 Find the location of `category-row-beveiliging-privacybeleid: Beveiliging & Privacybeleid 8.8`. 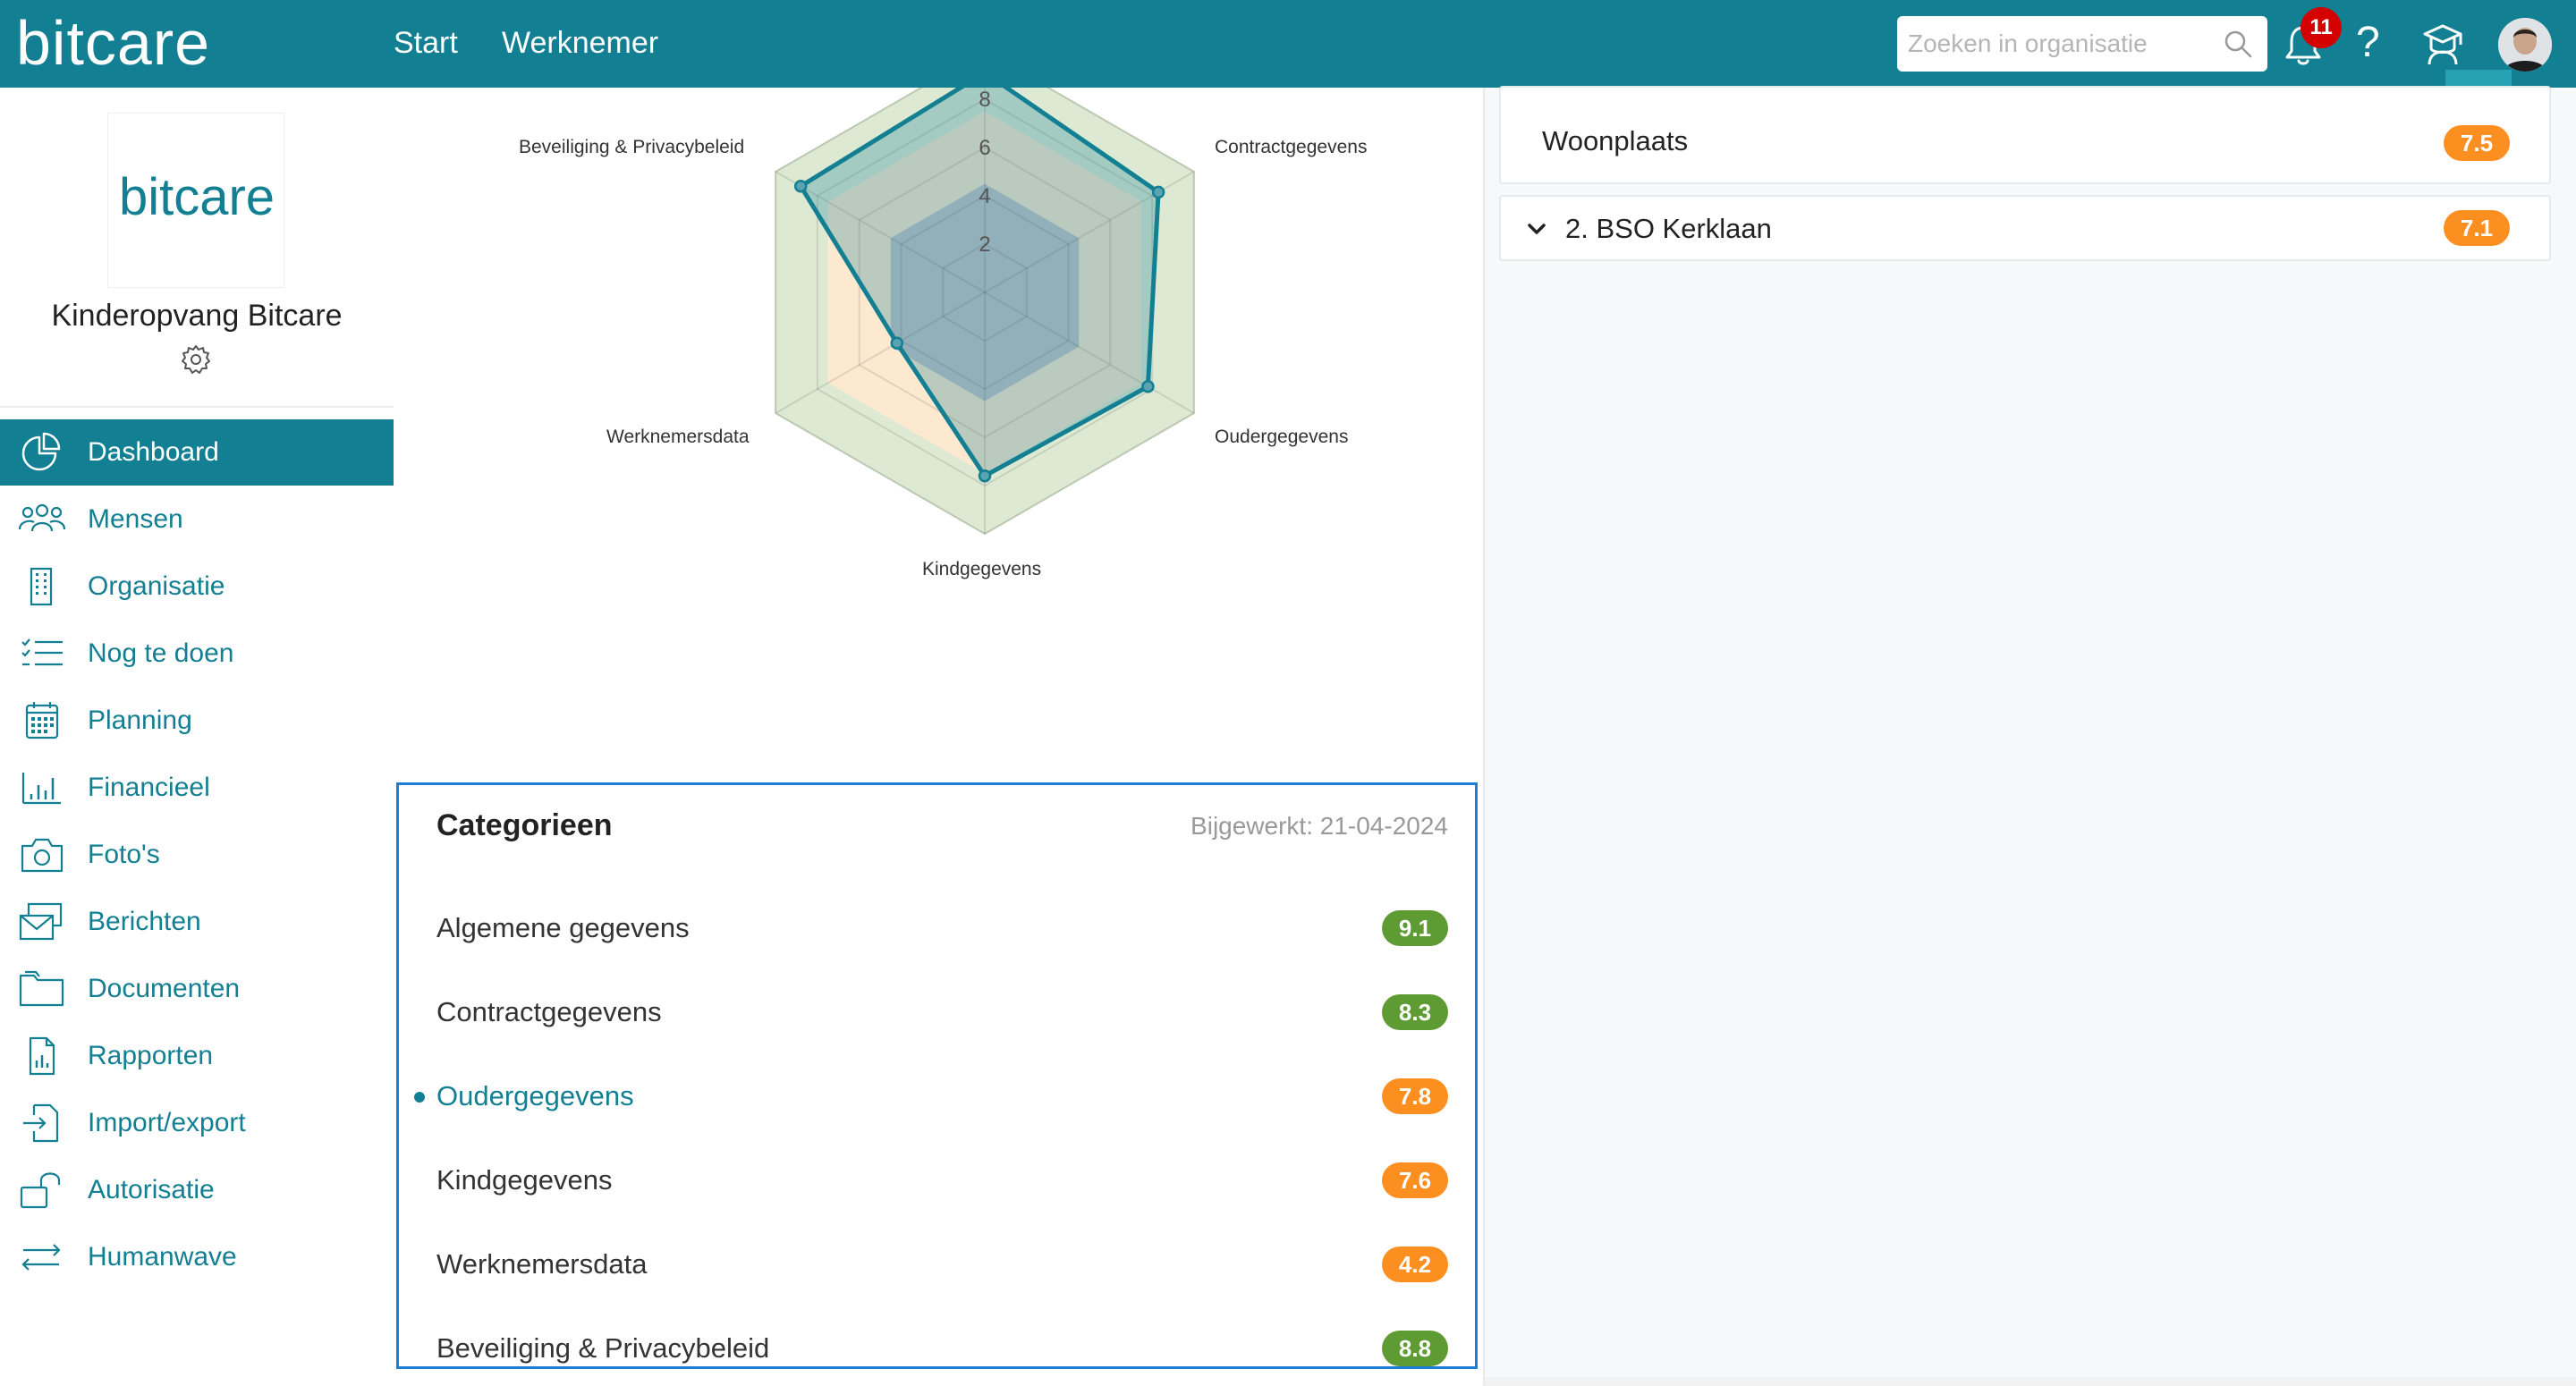

category-row-beveiliging-privacybeleid: Beveiliging & Privacybeleid 8.8 is located at coordinates (937, 1348).